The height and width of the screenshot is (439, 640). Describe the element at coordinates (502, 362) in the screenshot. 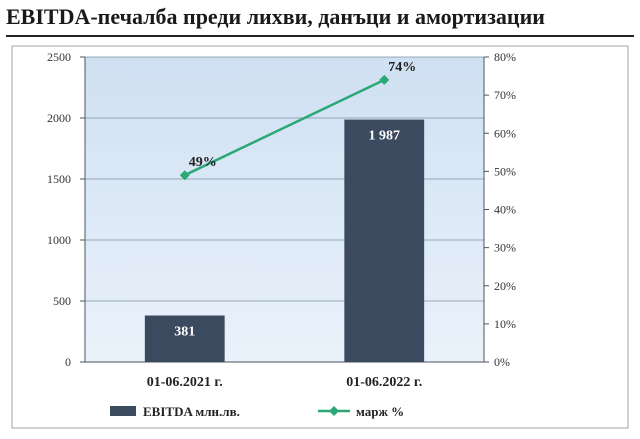

I see `y-right-tick-label: 0%` at that location.